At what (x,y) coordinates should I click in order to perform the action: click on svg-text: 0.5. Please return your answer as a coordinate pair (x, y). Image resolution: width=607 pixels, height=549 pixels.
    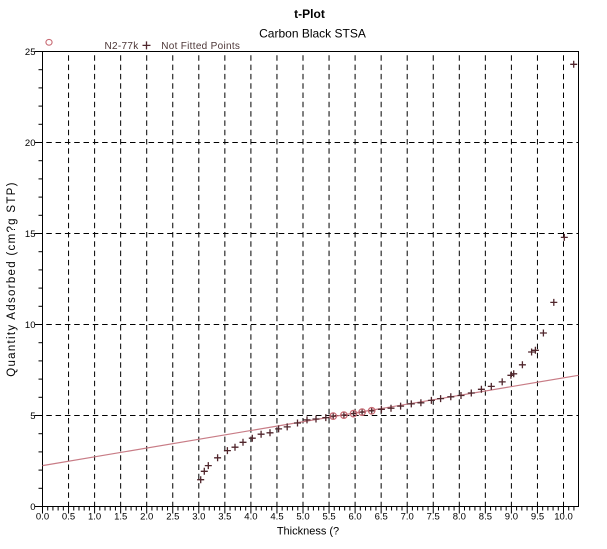
    Looking at the image, I should click on (68, 517).